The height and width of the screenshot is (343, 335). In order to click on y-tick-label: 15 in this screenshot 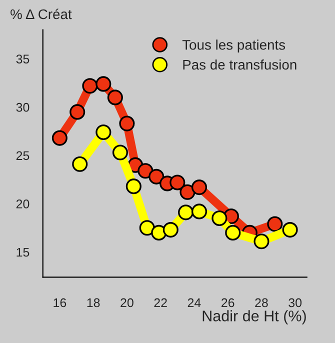, I will do `click(23, 252)`.